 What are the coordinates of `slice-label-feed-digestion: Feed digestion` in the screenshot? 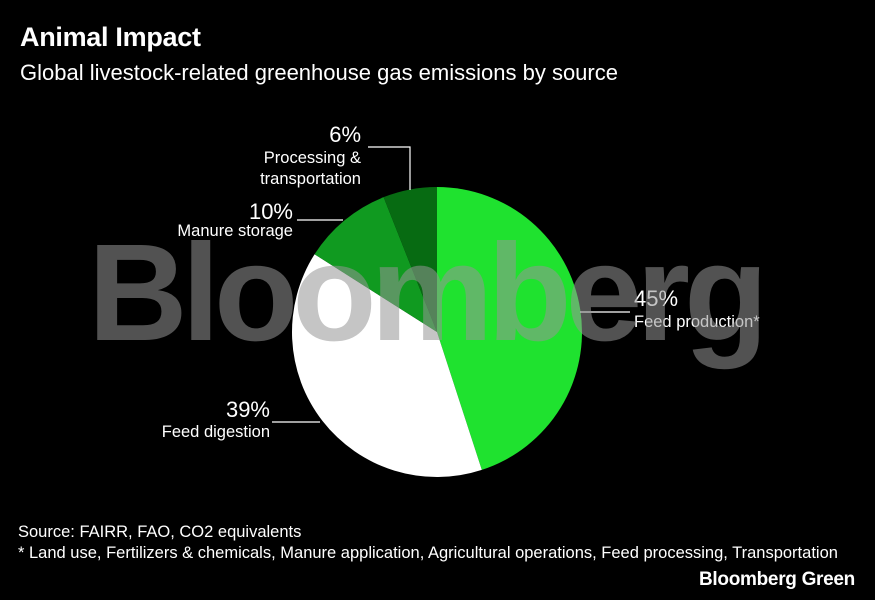 It's located at (216, 432).